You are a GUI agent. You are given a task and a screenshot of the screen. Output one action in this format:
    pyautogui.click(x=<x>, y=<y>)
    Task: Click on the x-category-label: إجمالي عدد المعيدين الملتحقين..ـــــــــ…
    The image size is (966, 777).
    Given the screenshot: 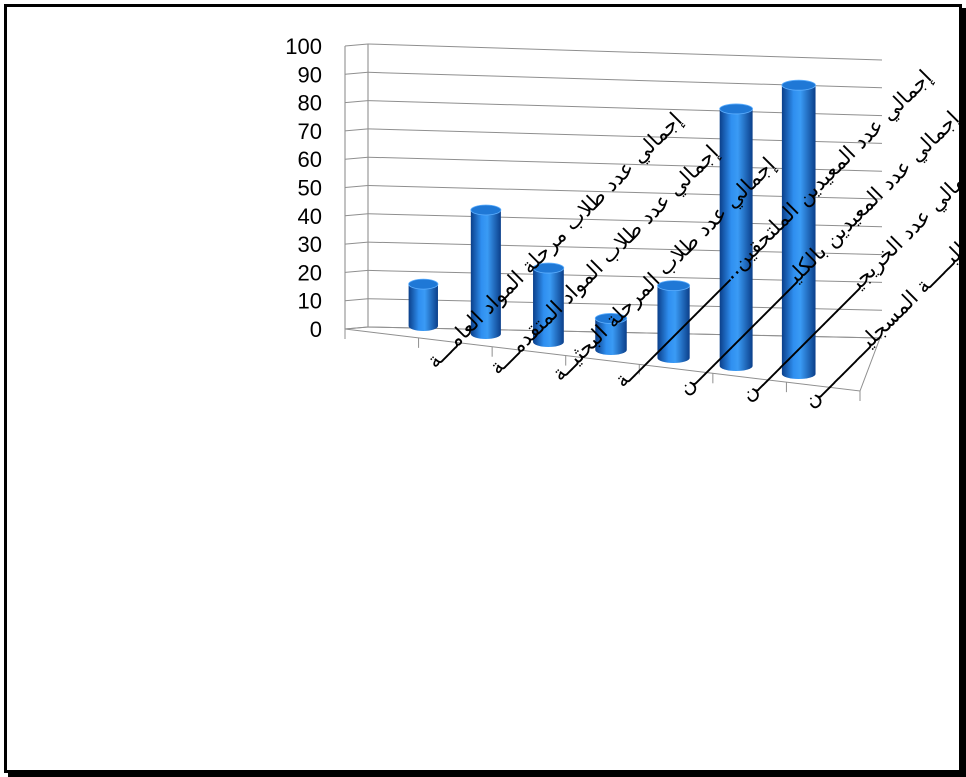 What is the action you would take?
    pyautogui.click(x=774, y=229)
    